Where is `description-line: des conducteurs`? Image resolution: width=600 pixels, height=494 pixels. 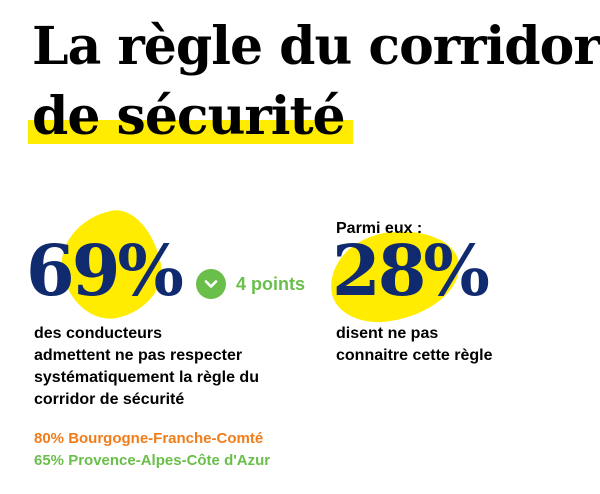 description-line: des conducteurs is located at coordinates (98, 333).